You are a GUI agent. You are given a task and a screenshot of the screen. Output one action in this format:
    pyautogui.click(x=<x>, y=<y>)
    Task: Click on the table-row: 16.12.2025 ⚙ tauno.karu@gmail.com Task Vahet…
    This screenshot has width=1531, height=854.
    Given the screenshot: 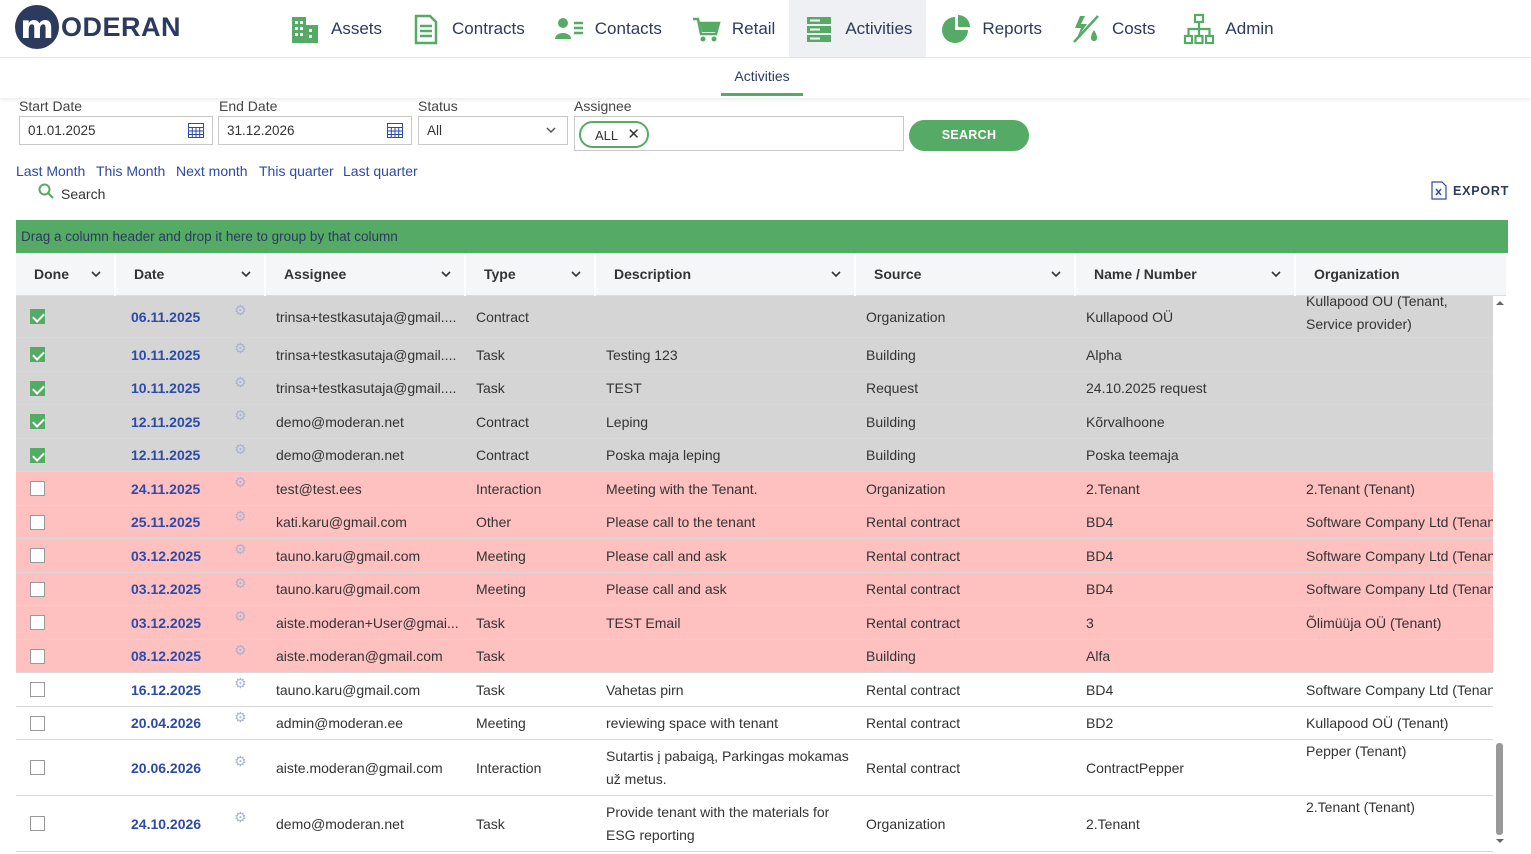 What is the action you would take?
    pyautogui.click(x=754, y=690)
    